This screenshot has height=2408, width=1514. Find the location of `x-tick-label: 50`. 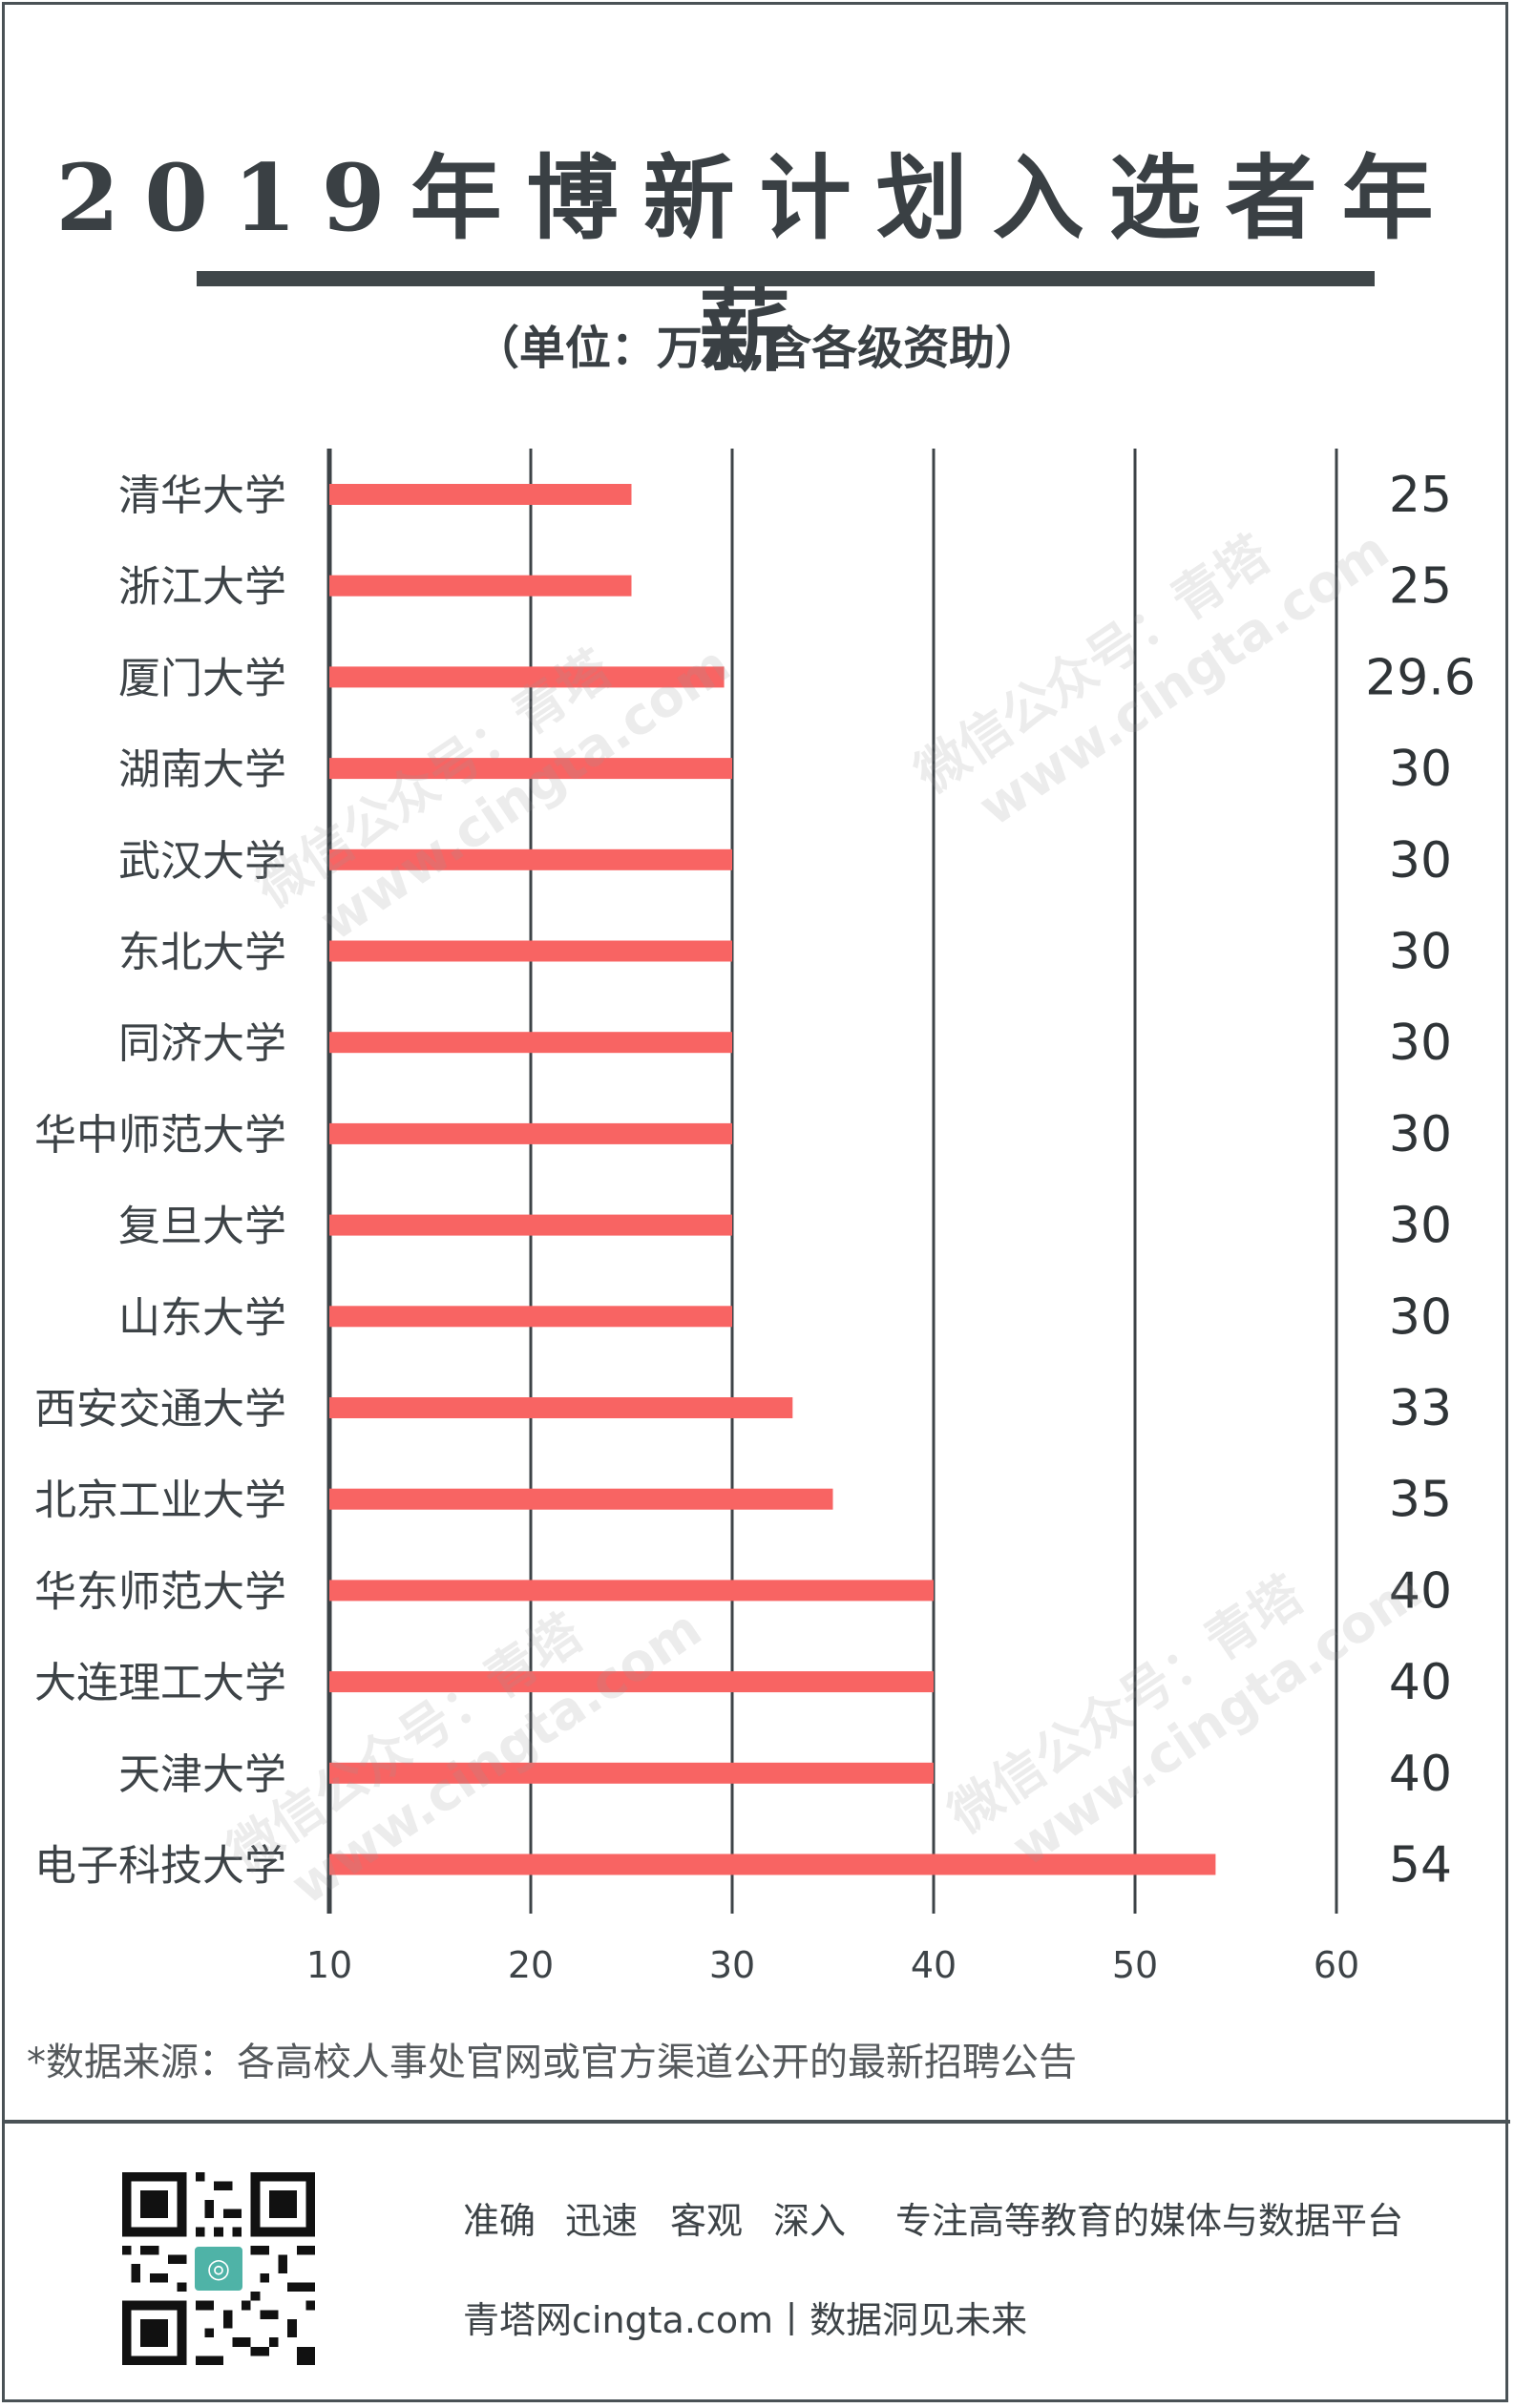

x-tick-label: 50 is located at coordinates (1135, 1965).